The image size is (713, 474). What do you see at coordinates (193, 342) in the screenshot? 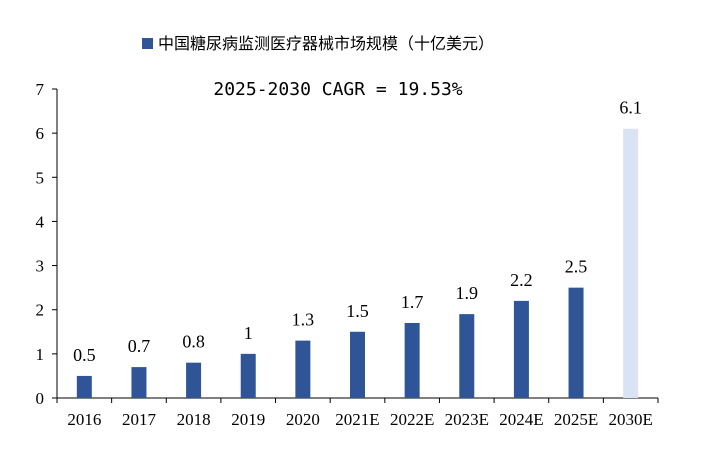
I see `data-label-2018: 0.8` at bounding box center [193, 342].